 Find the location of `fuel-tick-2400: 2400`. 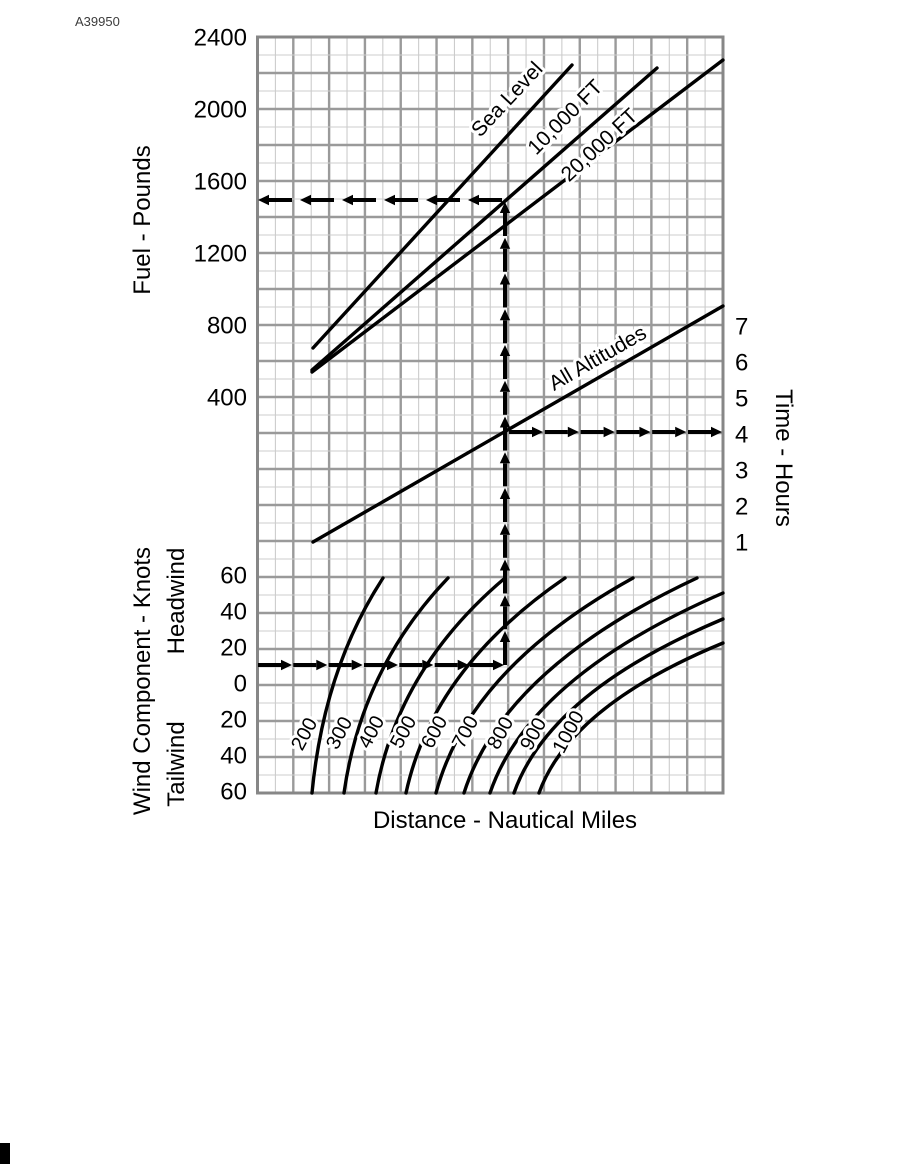

fuel-tick-2400: 2400 is located at coordinates (220, 38).